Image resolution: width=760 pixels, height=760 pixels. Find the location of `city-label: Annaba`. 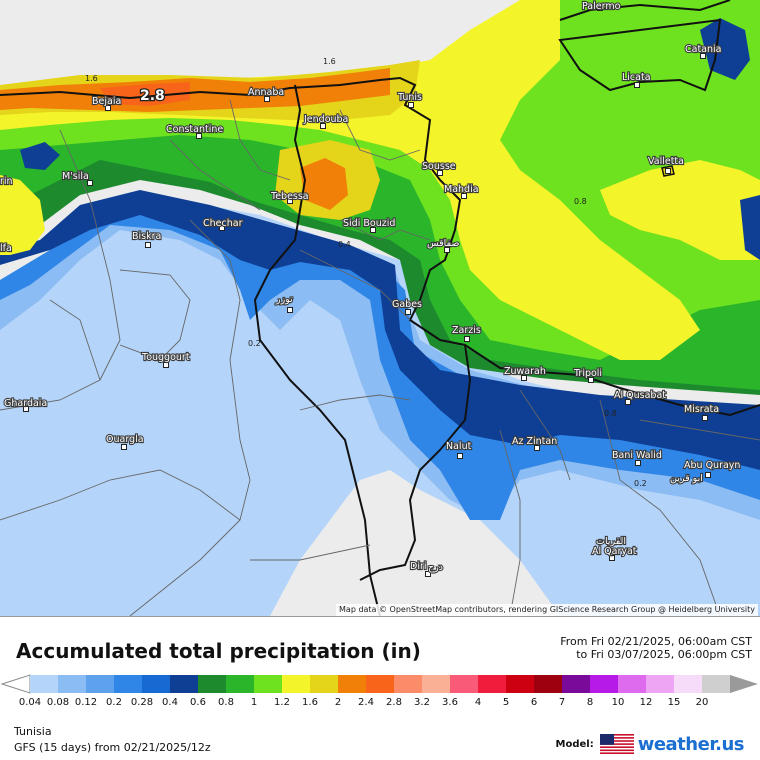

city-label: Annaba is located at coordinates (266, 92).